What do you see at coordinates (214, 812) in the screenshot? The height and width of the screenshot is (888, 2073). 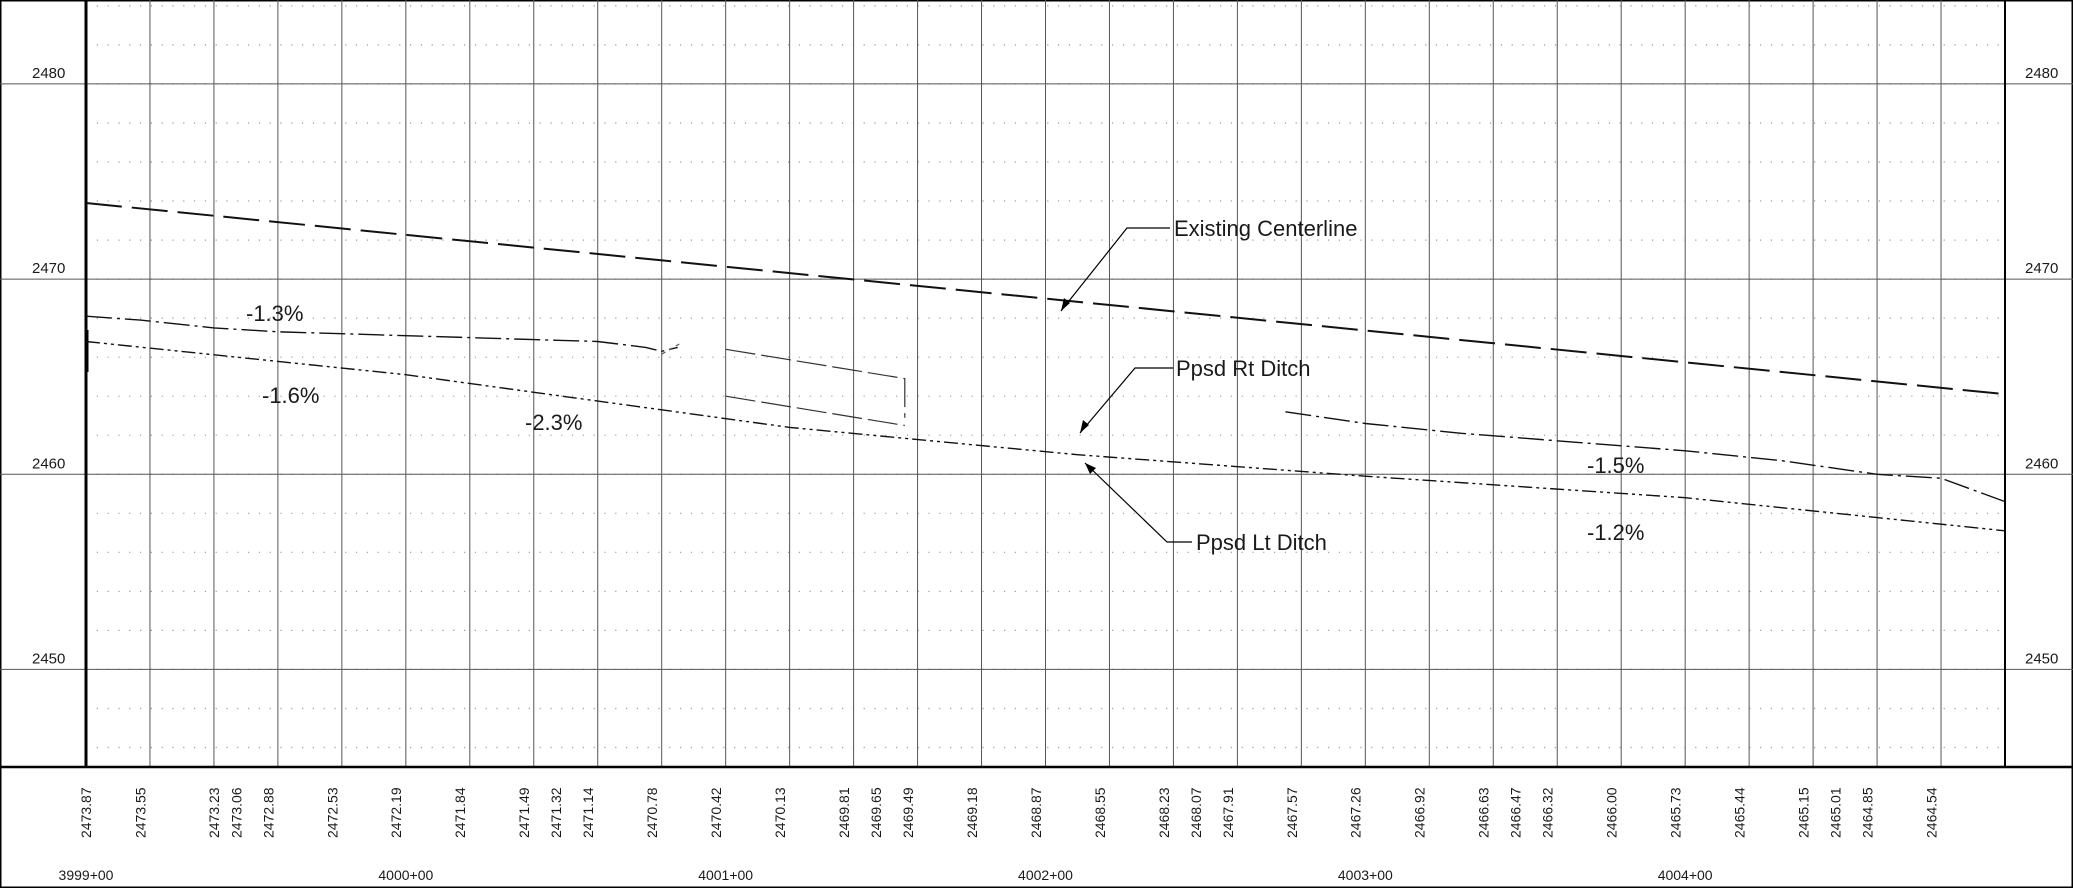 I see `existing-ground-elevation-value: 2473.23` at bounding box center [214, 812].